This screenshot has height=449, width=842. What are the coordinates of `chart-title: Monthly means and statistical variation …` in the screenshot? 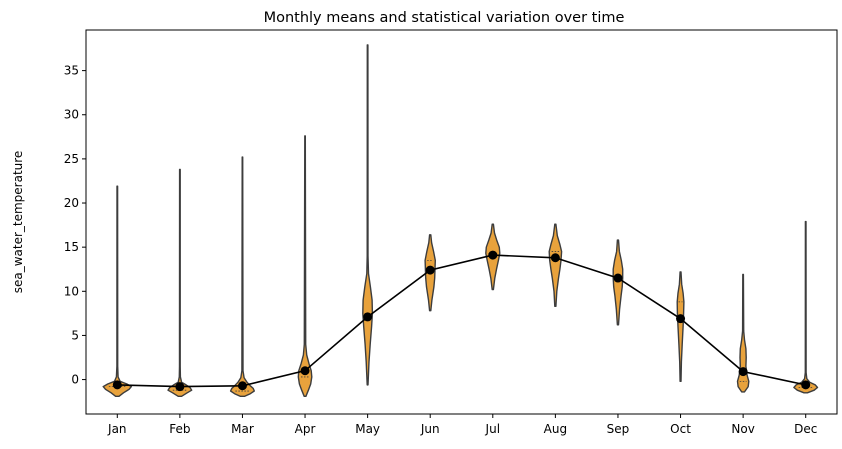 It's located at (444, 18).